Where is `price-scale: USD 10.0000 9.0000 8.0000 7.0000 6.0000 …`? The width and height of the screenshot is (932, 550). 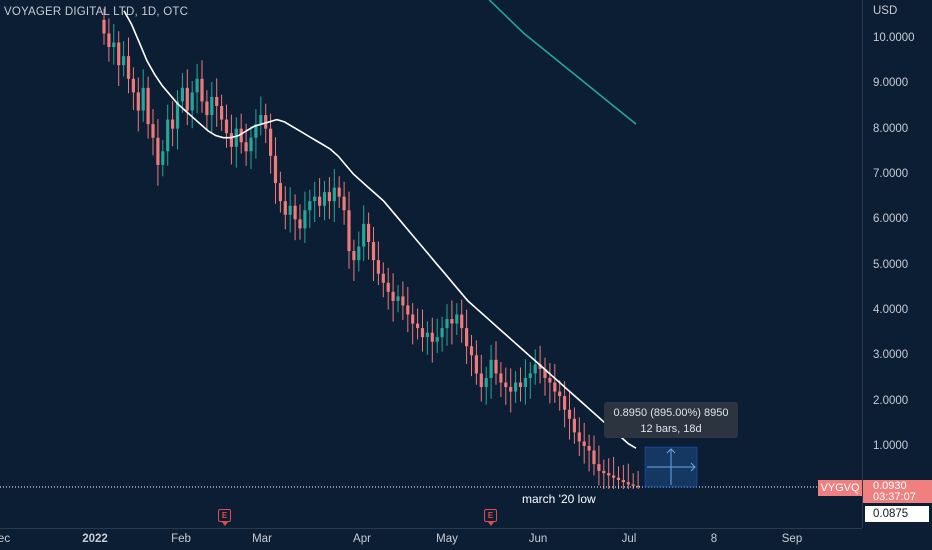
price-scale: USD 10.0000 9.0000 8.0000 7.0000 6.0000 … is located at coordinates (897, 264).